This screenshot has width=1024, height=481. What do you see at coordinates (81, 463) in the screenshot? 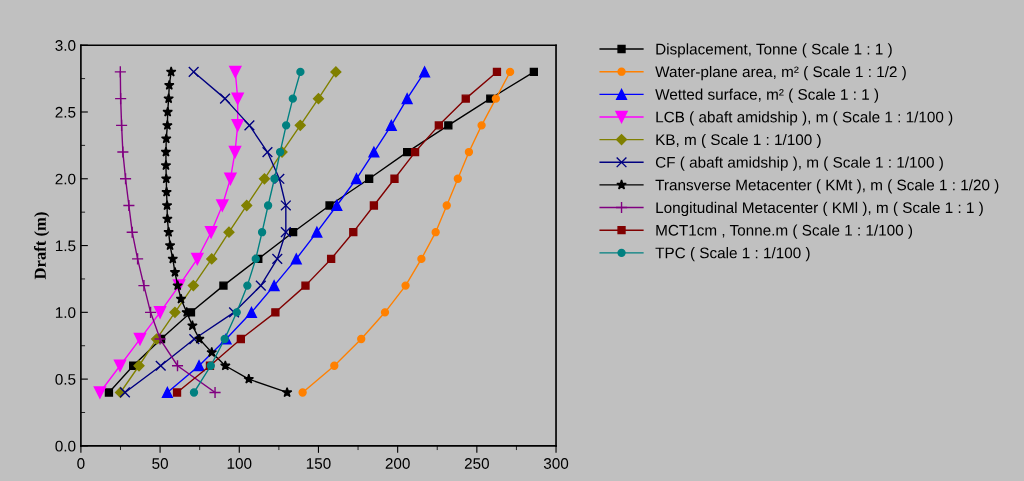
I see `x-tick-label: 0` at bounding box center [81, 463].